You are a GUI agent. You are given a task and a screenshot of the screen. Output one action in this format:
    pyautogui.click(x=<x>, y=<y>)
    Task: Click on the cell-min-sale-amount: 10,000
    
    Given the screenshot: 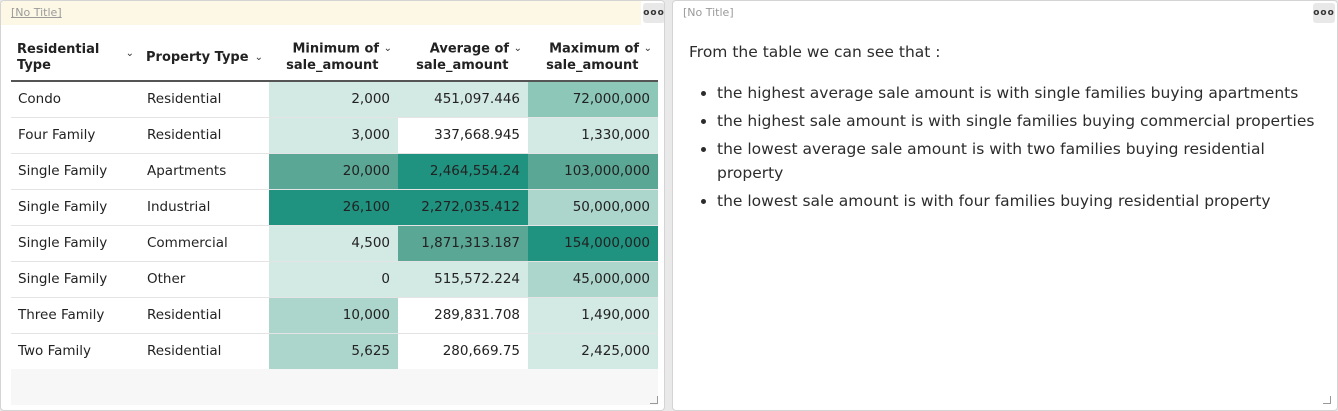 What is the action you would take?
    pyautogui.click(x=333, y=315)
    